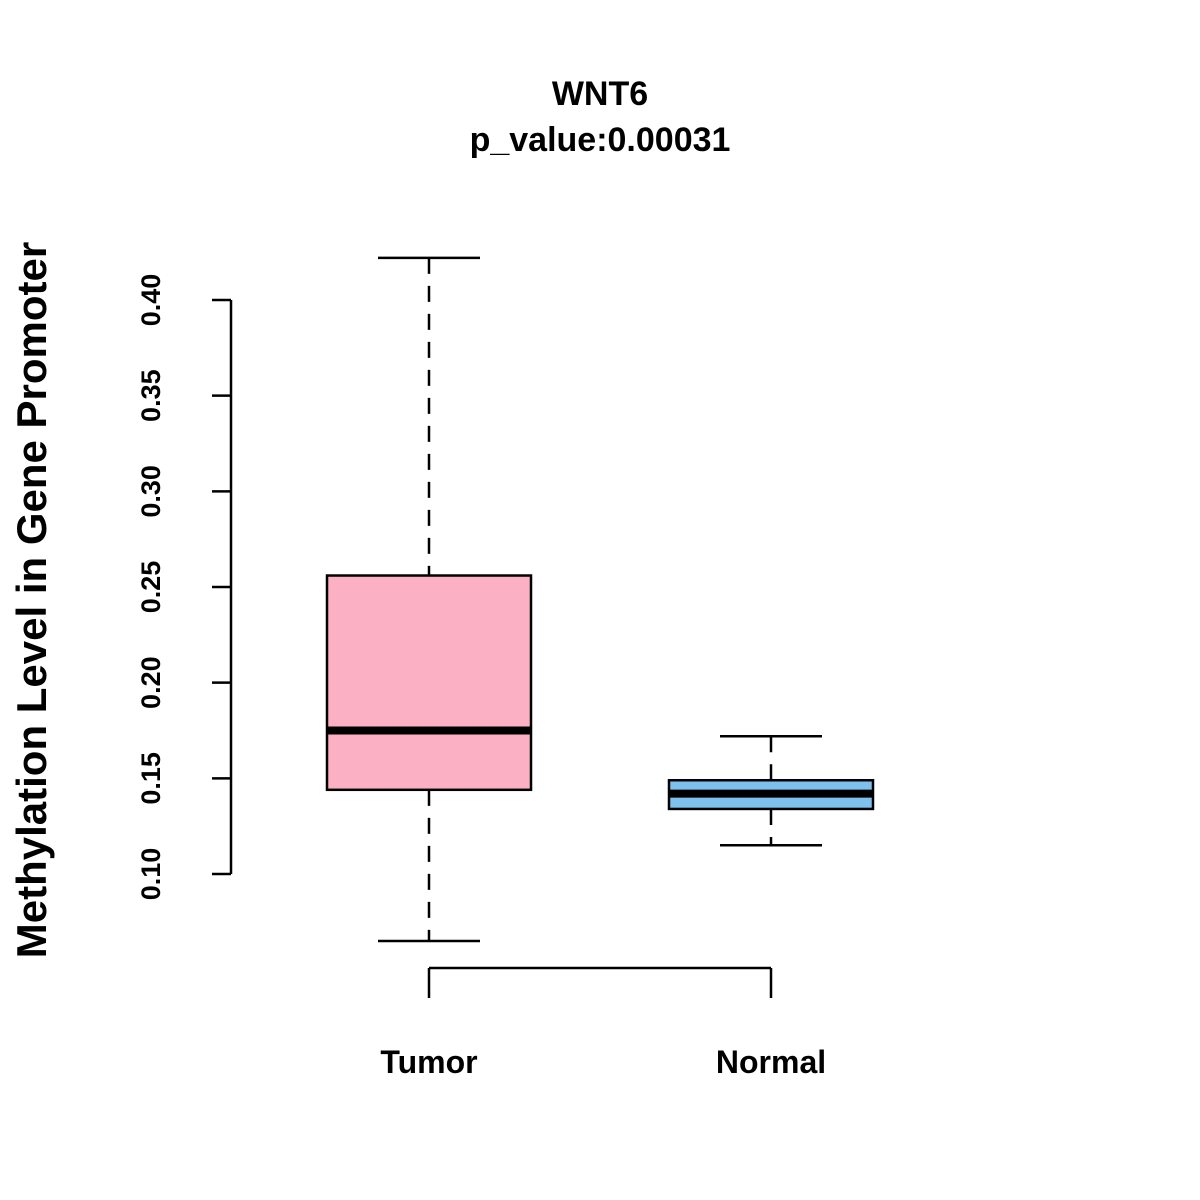 Image resolution: width=1200 pixels, height=1200 pixels. Describe the element at coordinates (31, 600) in the screenshot. I see `y-axis-label: Methylation Level in Gene Promoter` at that location.